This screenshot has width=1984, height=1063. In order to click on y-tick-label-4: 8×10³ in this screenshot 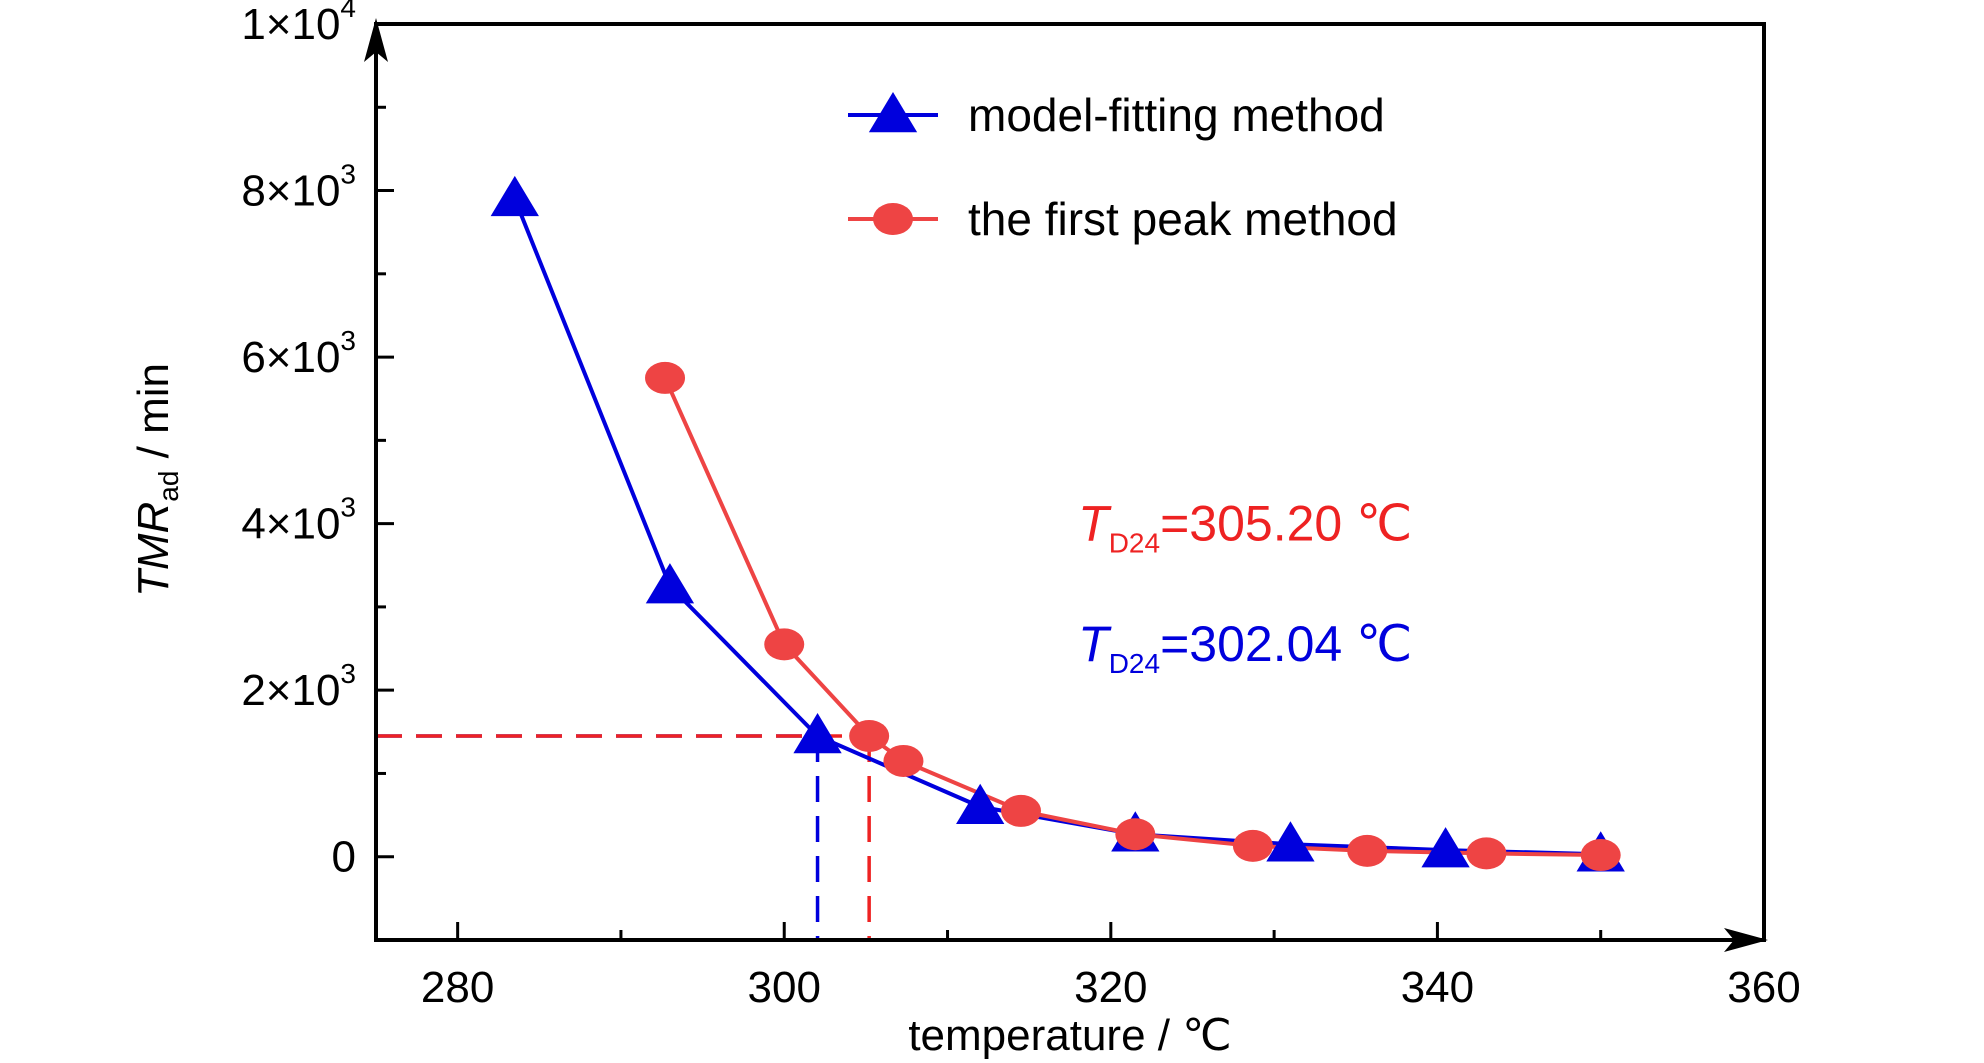, I will do `click(298, 187)`.